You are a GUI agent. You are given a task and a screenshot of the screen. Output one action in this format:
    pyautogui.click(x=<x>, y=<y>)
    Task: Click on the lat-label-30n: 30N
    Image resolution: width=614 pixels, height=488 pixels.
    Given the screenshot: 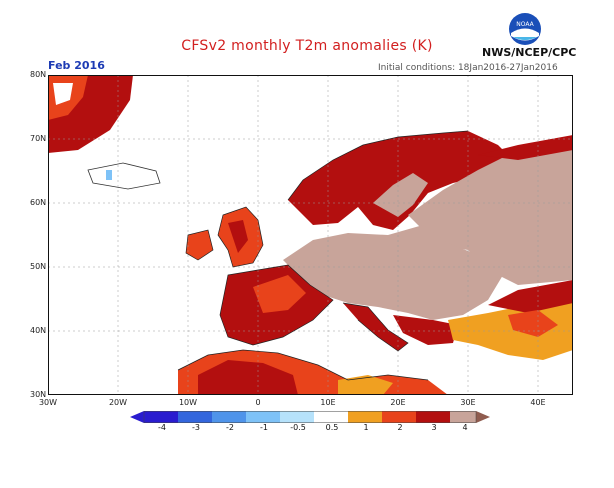 What is the action you would take?
    pyautogui.click(x=38, y=394)
    